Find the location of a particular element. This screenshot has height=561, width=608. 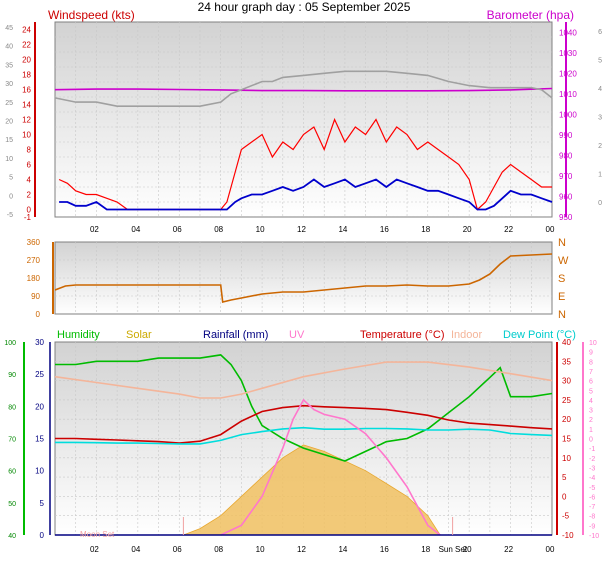

p1-left-tick-label: 20 is located at coordinates (26, 60).